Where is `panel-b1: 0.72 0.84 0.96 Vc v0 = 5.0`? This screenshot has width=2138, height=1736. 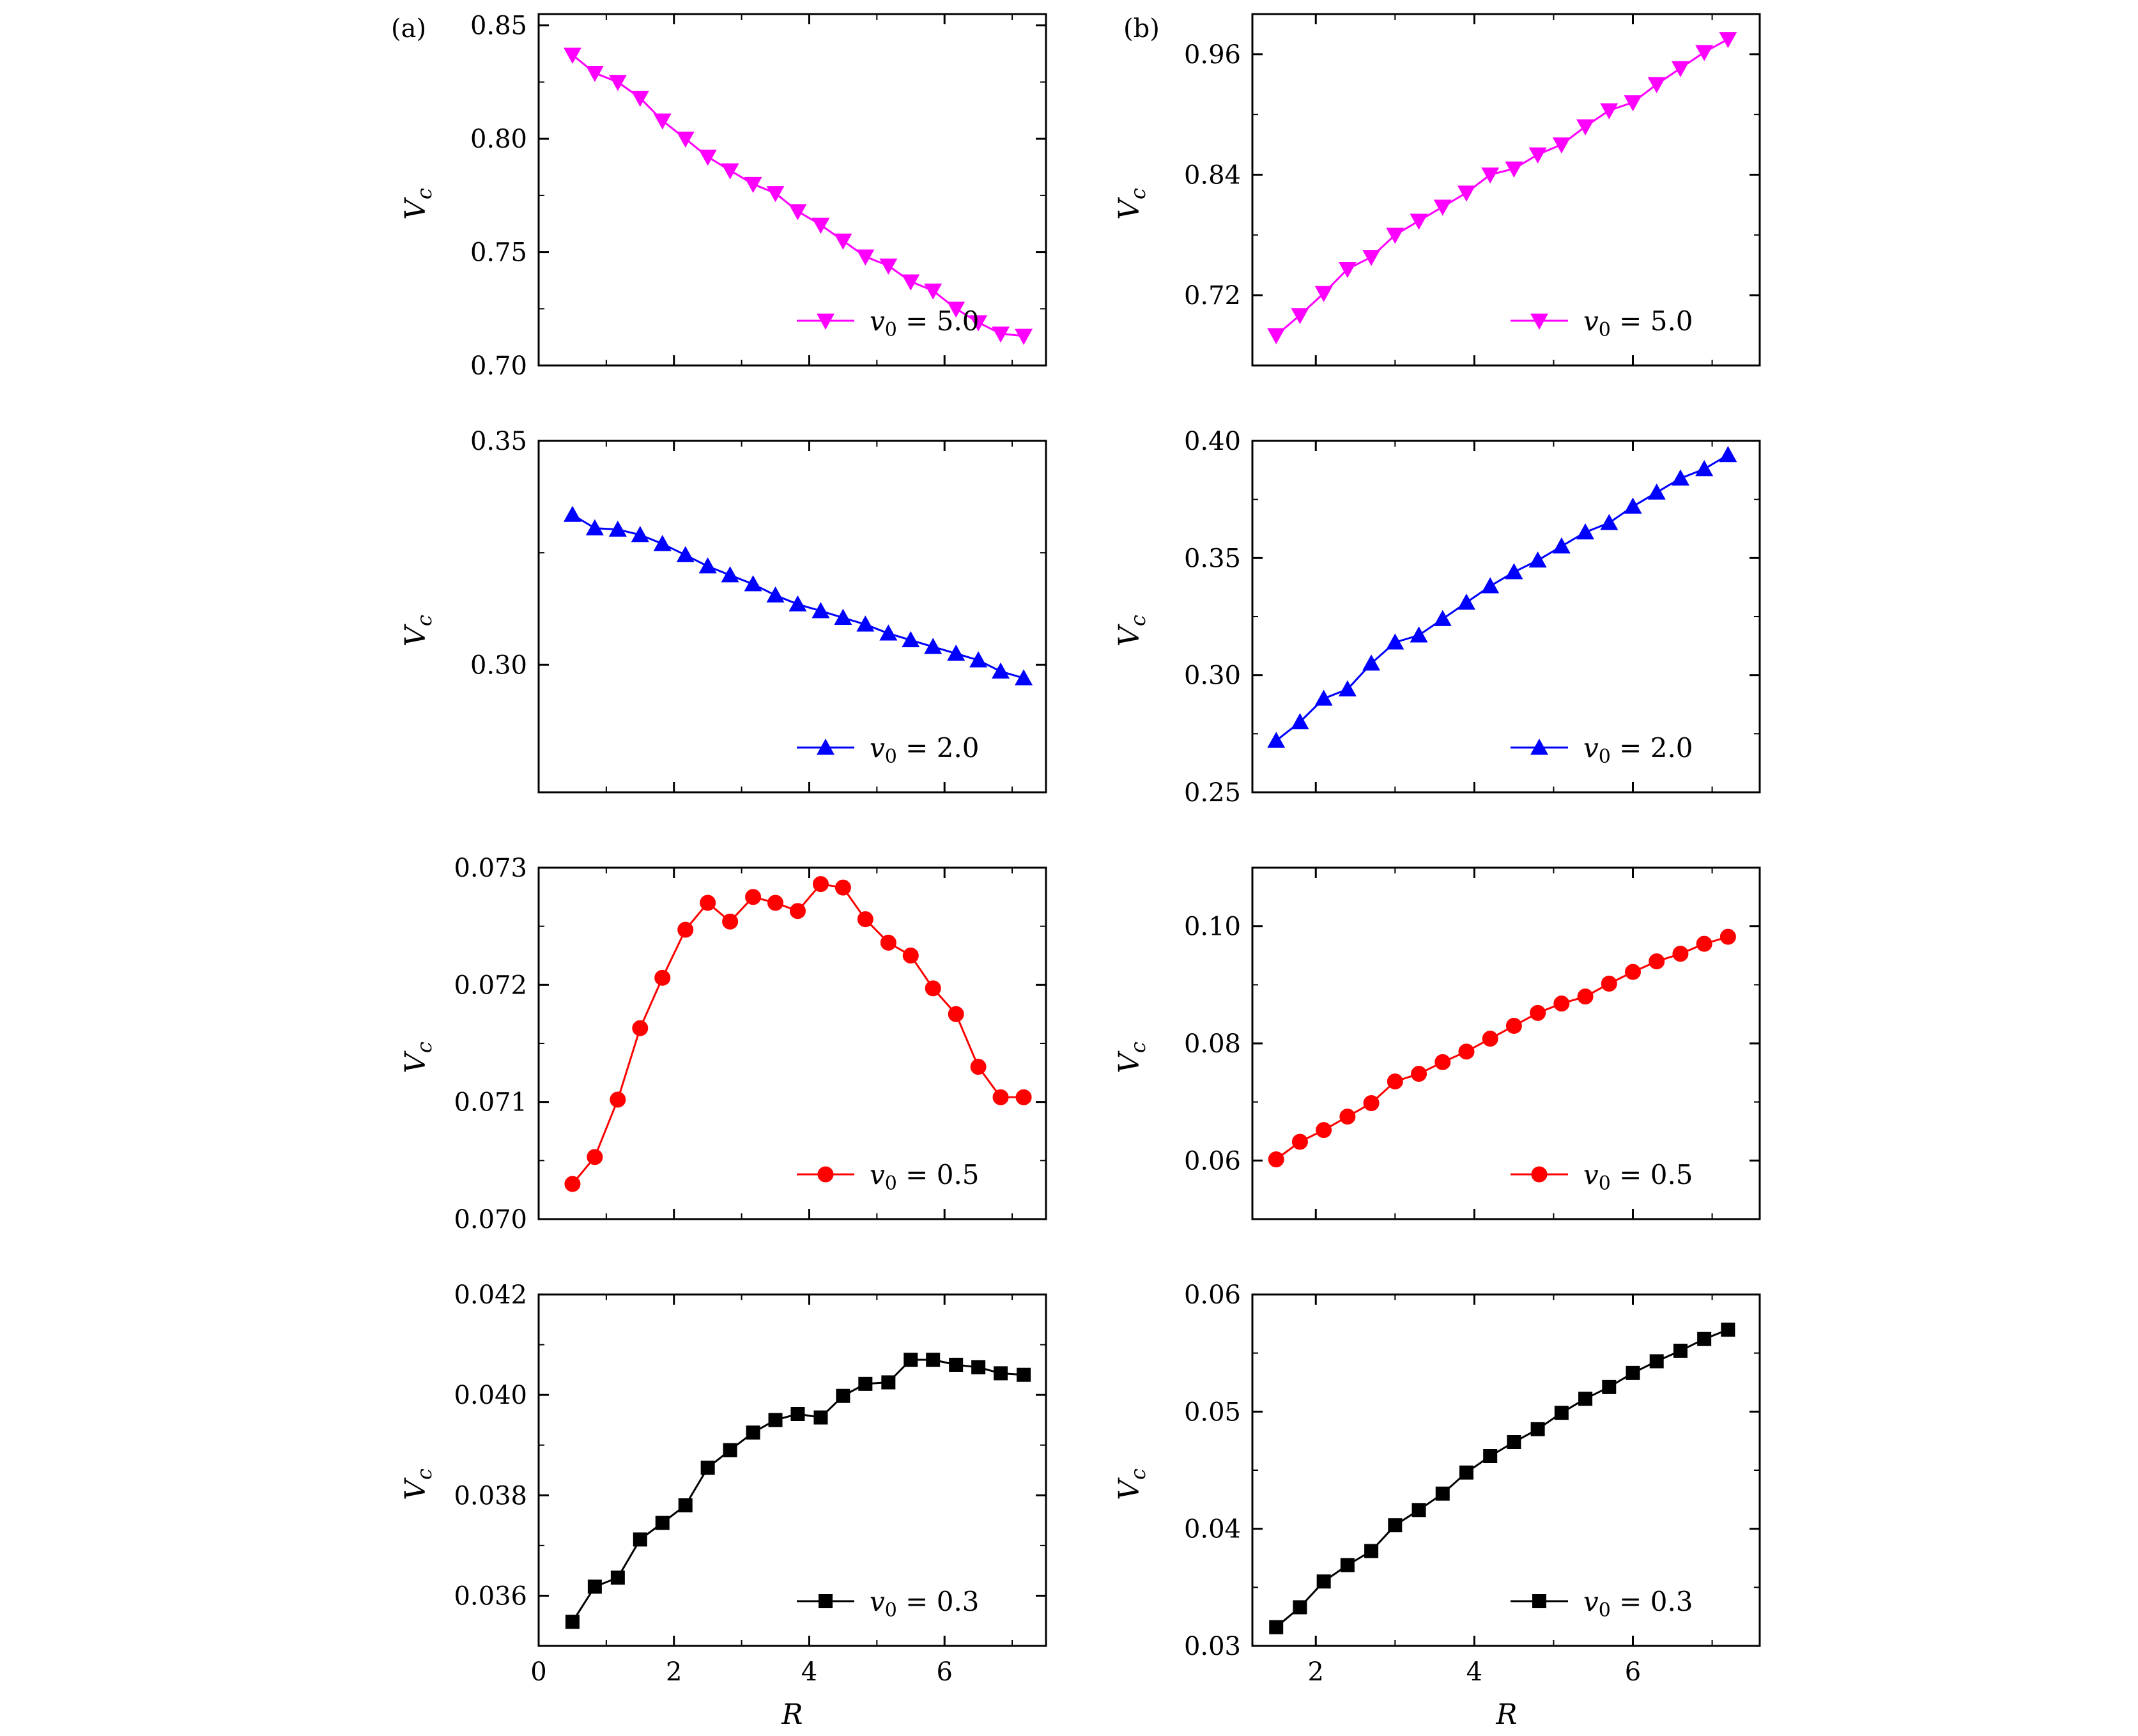 panel-b1: 0.72 0.84 0.96 Vc v0 = 5.0 is located at coordinates (1437, 190).